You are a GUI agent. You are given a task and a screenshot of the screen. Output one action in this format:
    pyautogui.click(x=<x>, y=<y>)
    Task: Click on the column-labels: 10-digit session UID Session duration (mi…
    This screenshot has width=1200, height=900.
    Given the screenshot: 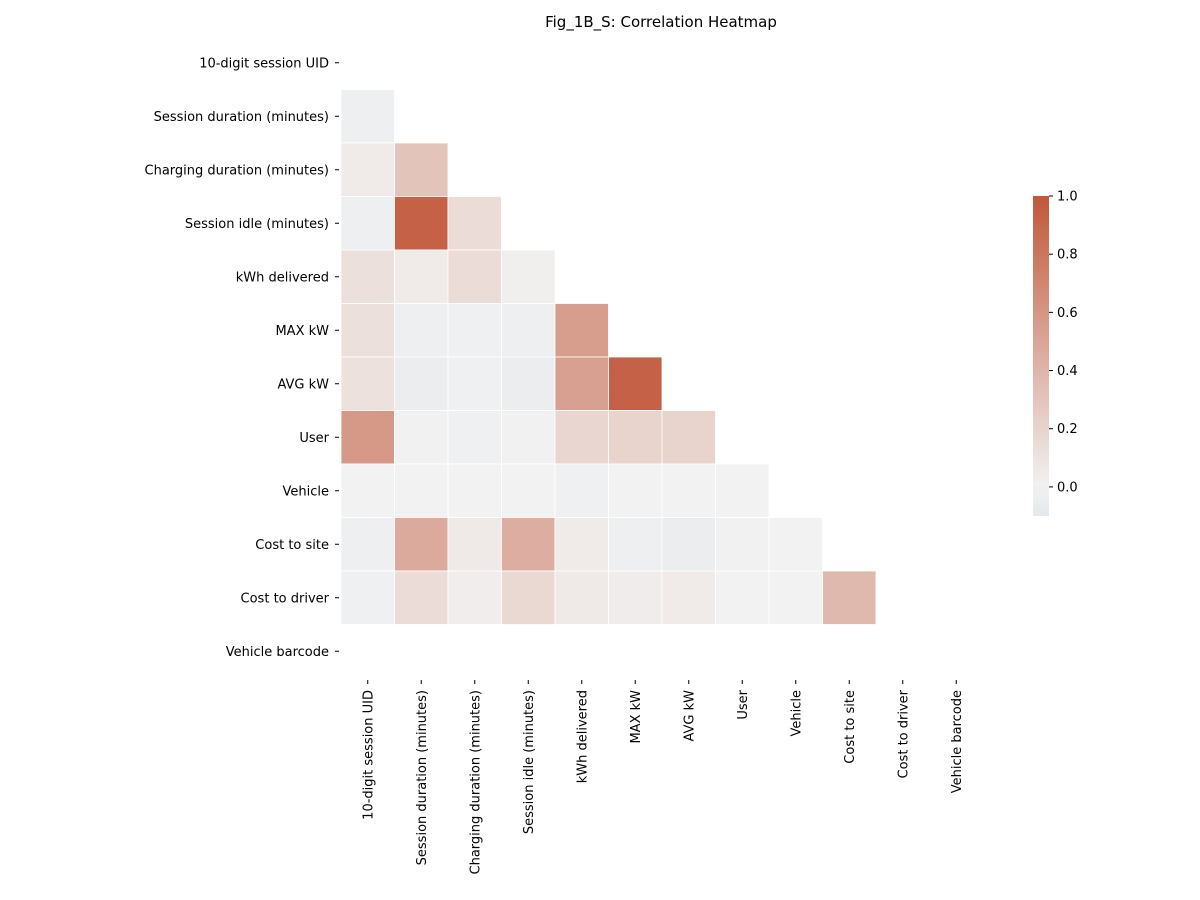 What is the action you would take?
    pyautogui.click(x=663, y=777)
    